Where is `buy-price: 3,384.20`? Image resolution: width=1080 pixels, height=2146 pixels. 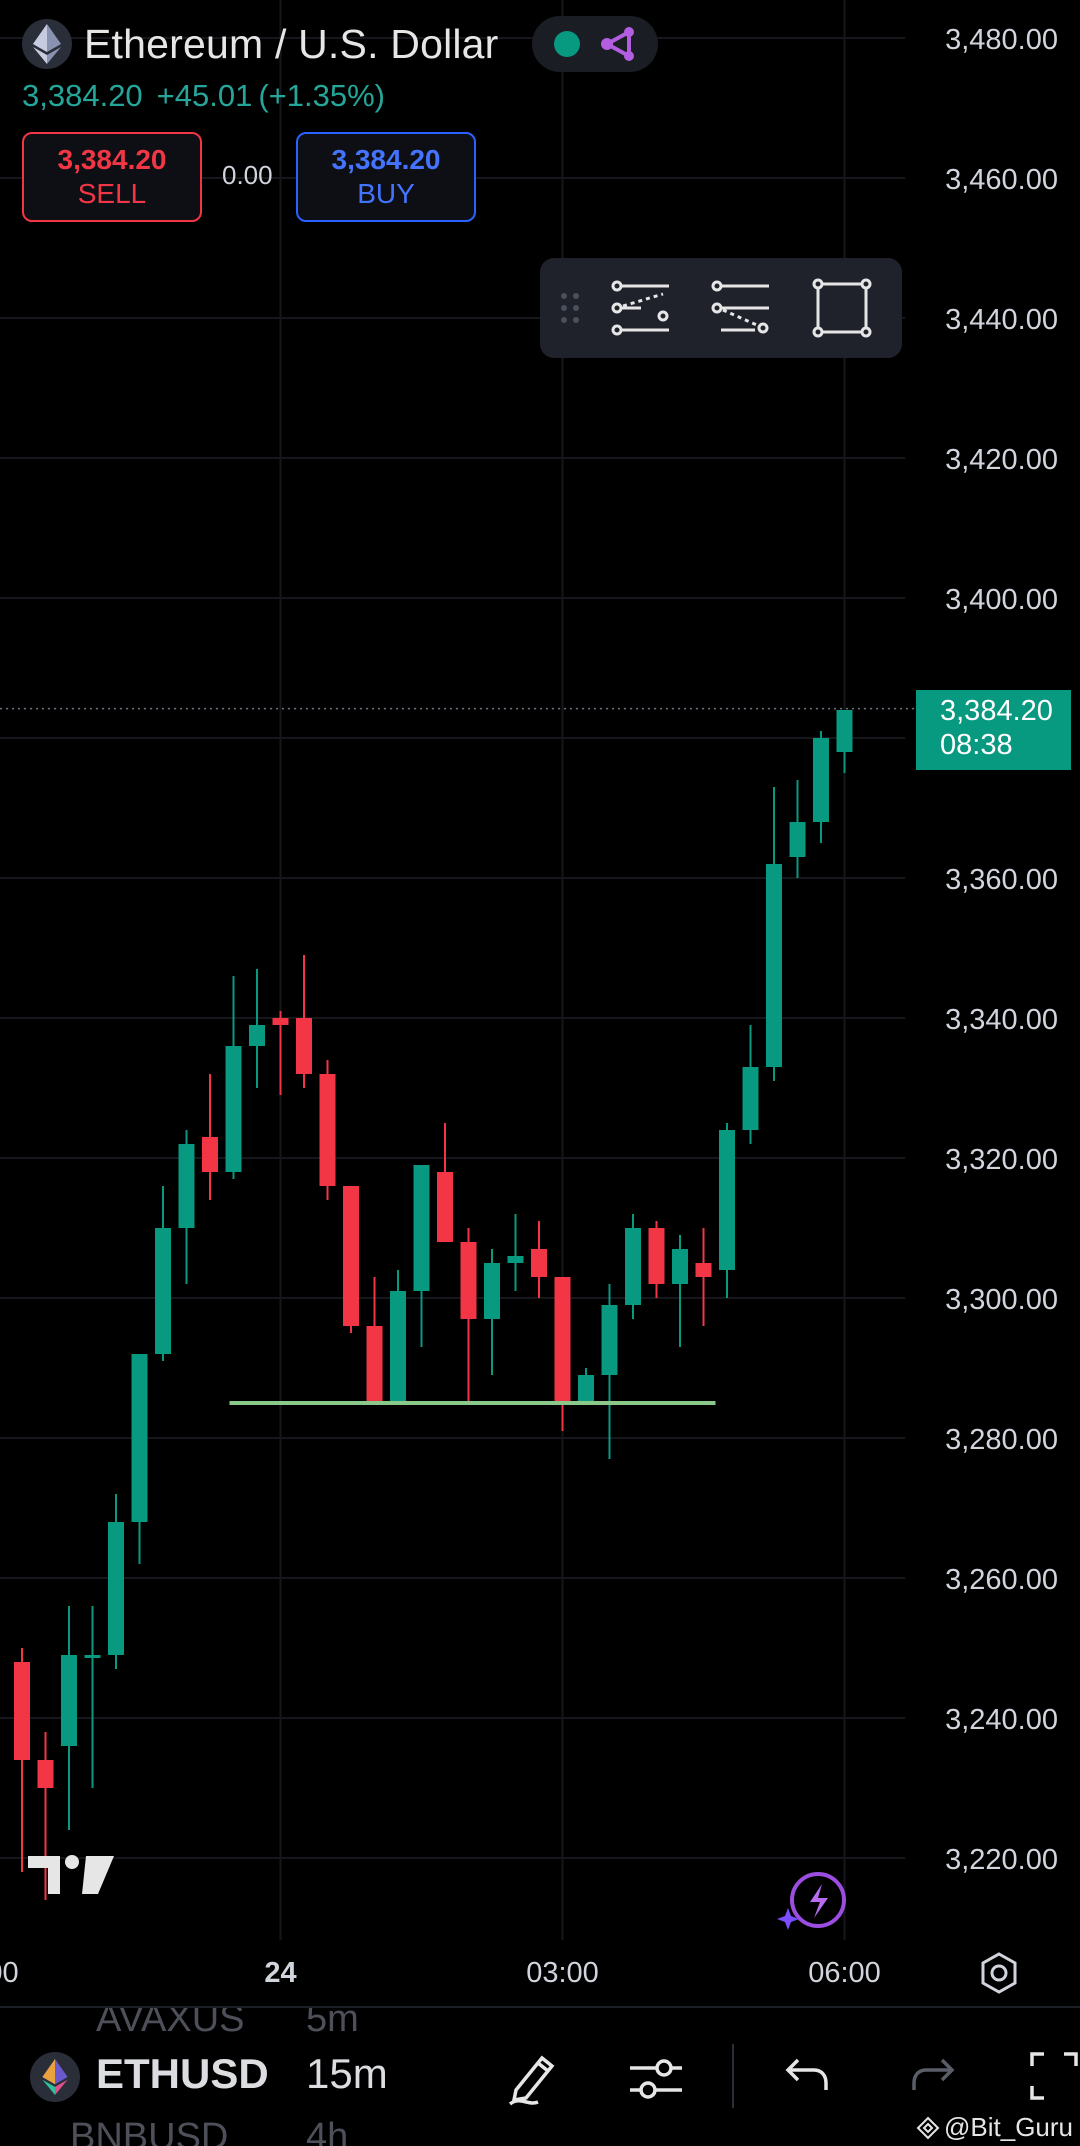
buy-price: 3,384.20 is located at coordinates (386, 159).